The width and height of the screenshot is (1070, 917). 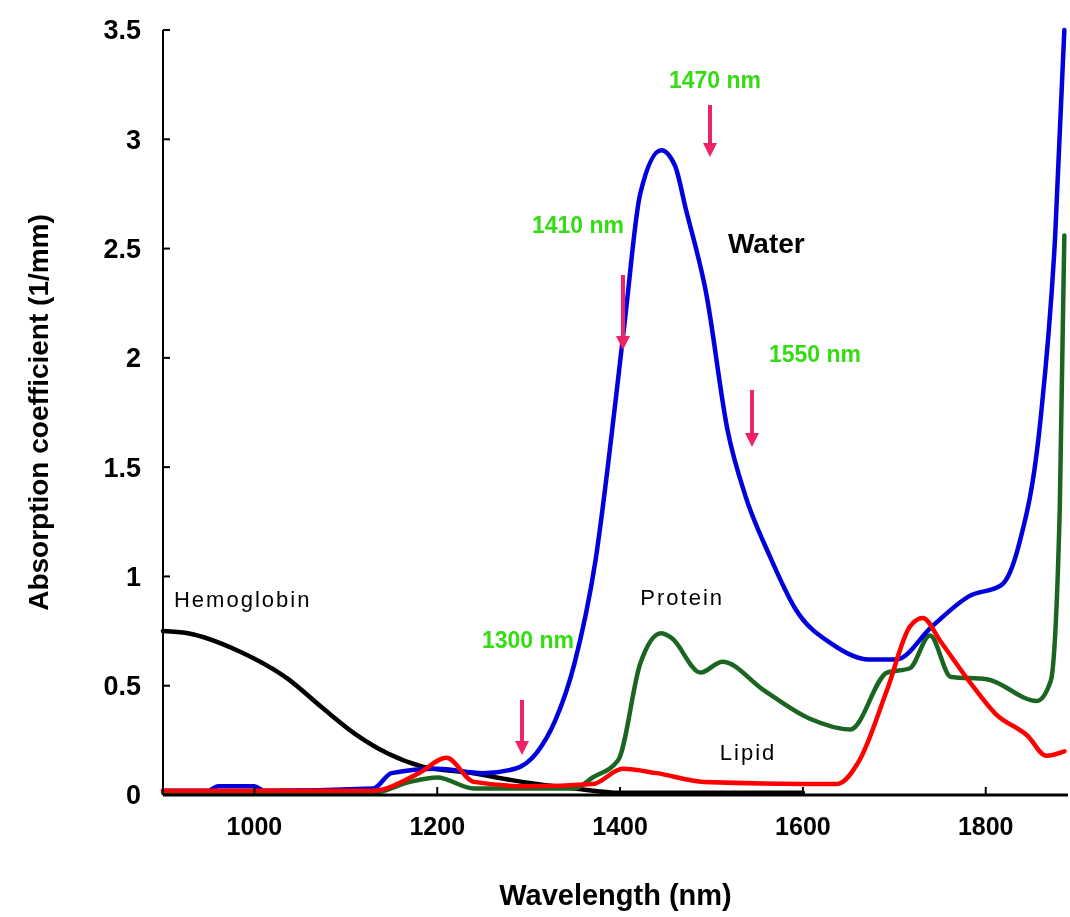 I want to click on annotation: 1550 nm, so click(x=815, y=354).